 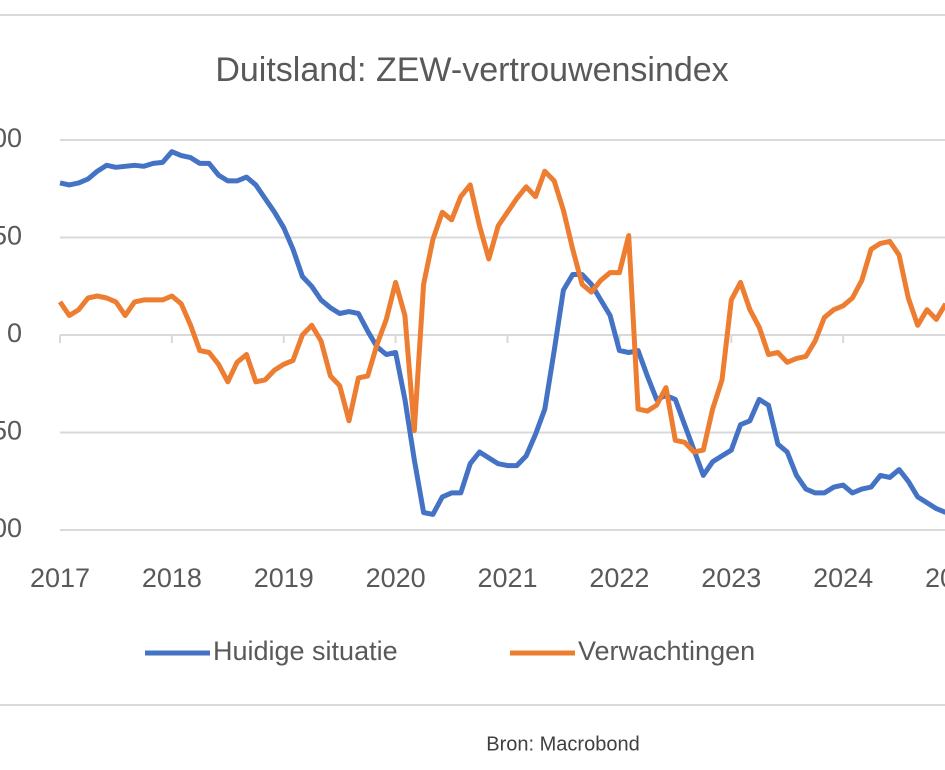 What do you see at coordinates (284, 578) in the screenshot?
I see `x-tick-label: 2019` at bounding box center [284, 578].